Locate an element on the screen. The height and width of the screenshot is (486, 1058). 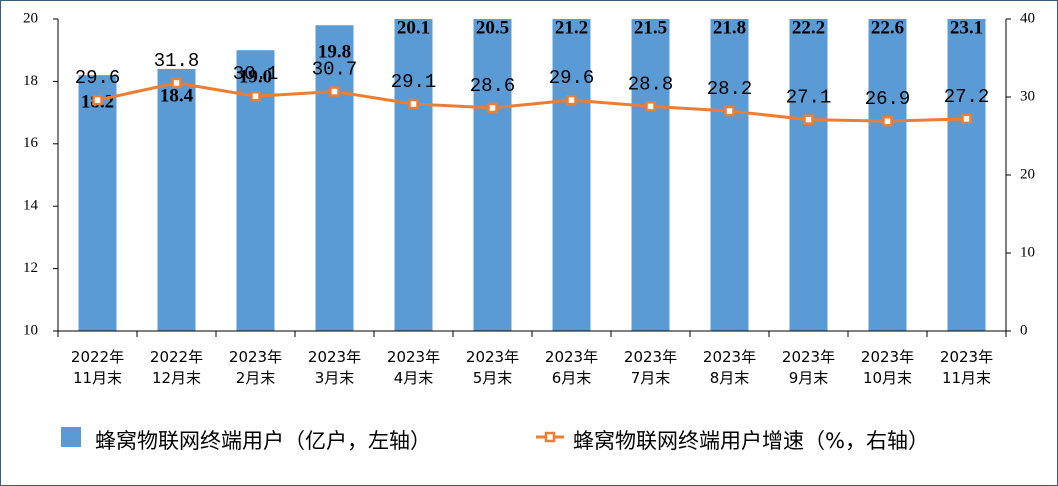
y-tick-label: 14 is located at coordinates (31, 206).